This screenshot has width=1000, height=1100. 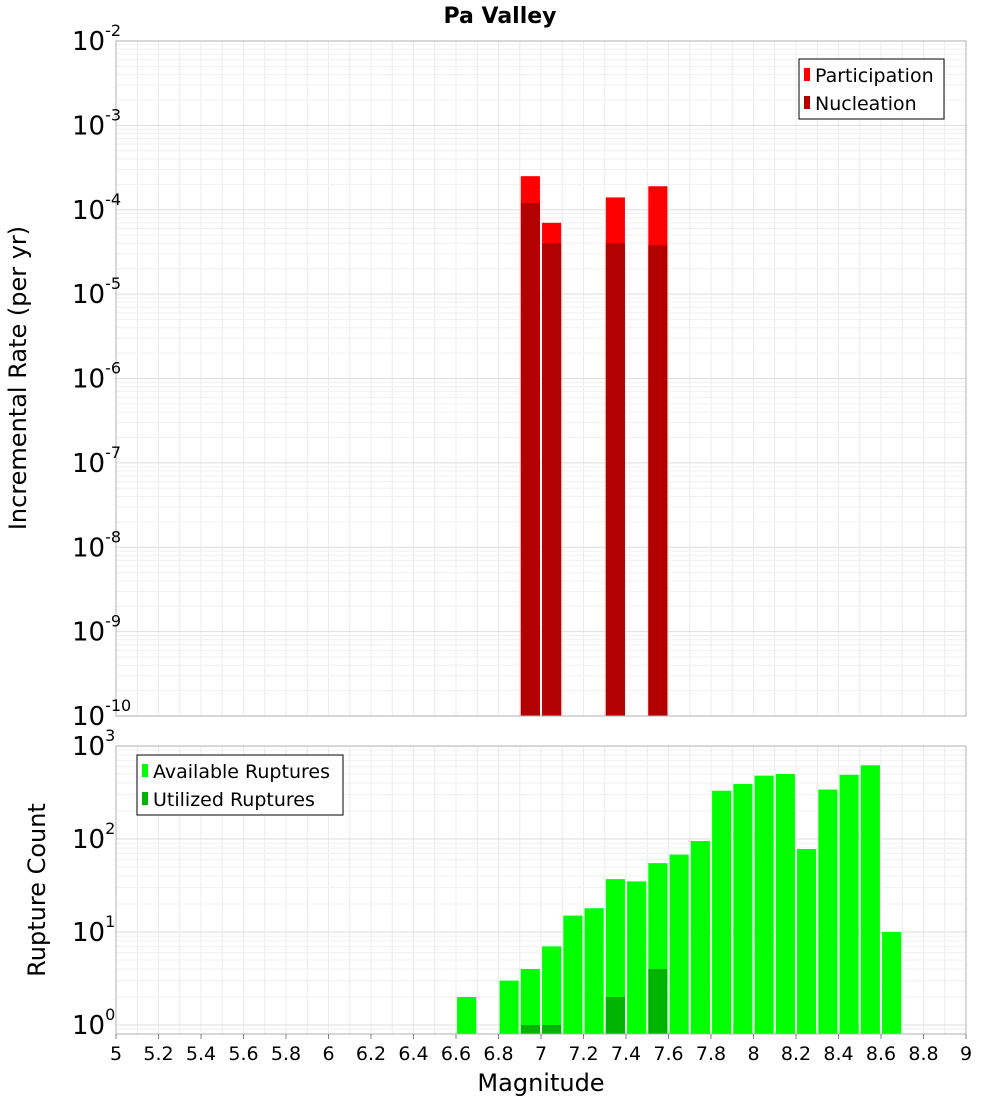 I want to click on y-tick-label: 10⁻⁹, so click(x=96, y=630).